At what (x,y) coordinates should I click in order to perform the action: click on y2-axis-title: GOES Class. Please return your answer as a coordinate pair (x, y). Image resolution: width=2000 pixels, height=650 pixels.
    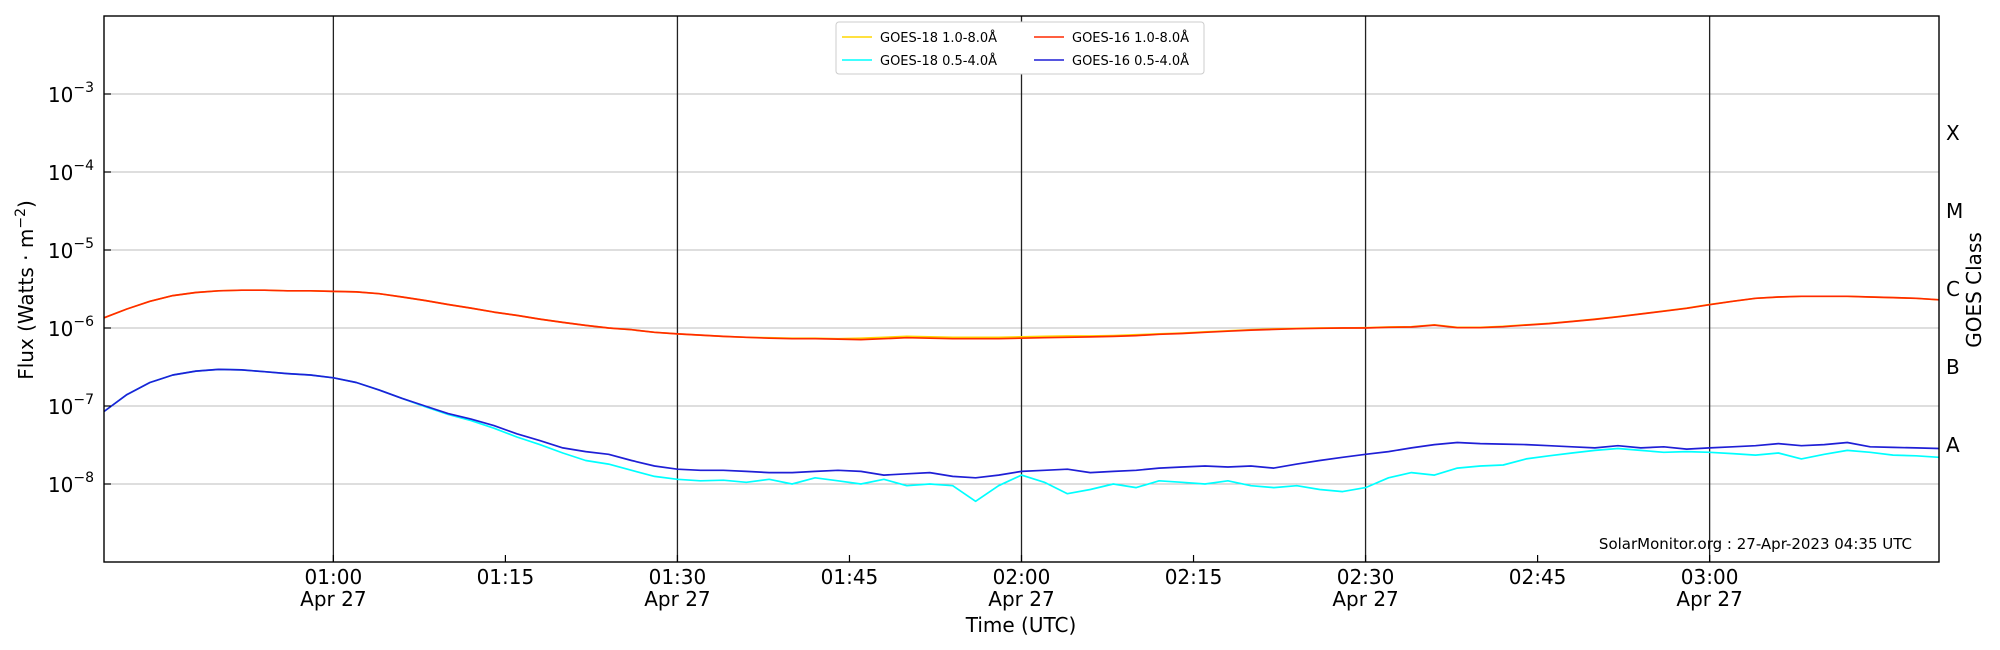
    Looking at the image, I should click on (1974, 290).